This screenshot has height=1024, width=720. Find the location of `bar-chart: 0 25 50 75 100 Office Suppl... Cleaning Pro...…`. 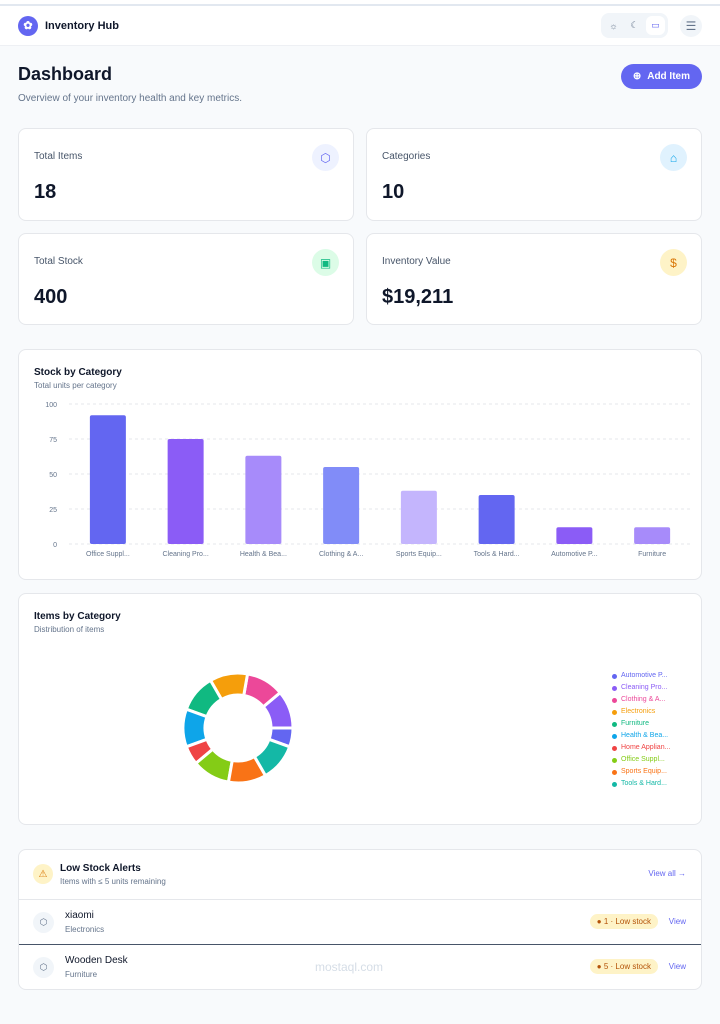

bar-chart: 0 25 50 75 100 Office Suppl... Cleaning Pro...… is located at coordinates (368, 480).